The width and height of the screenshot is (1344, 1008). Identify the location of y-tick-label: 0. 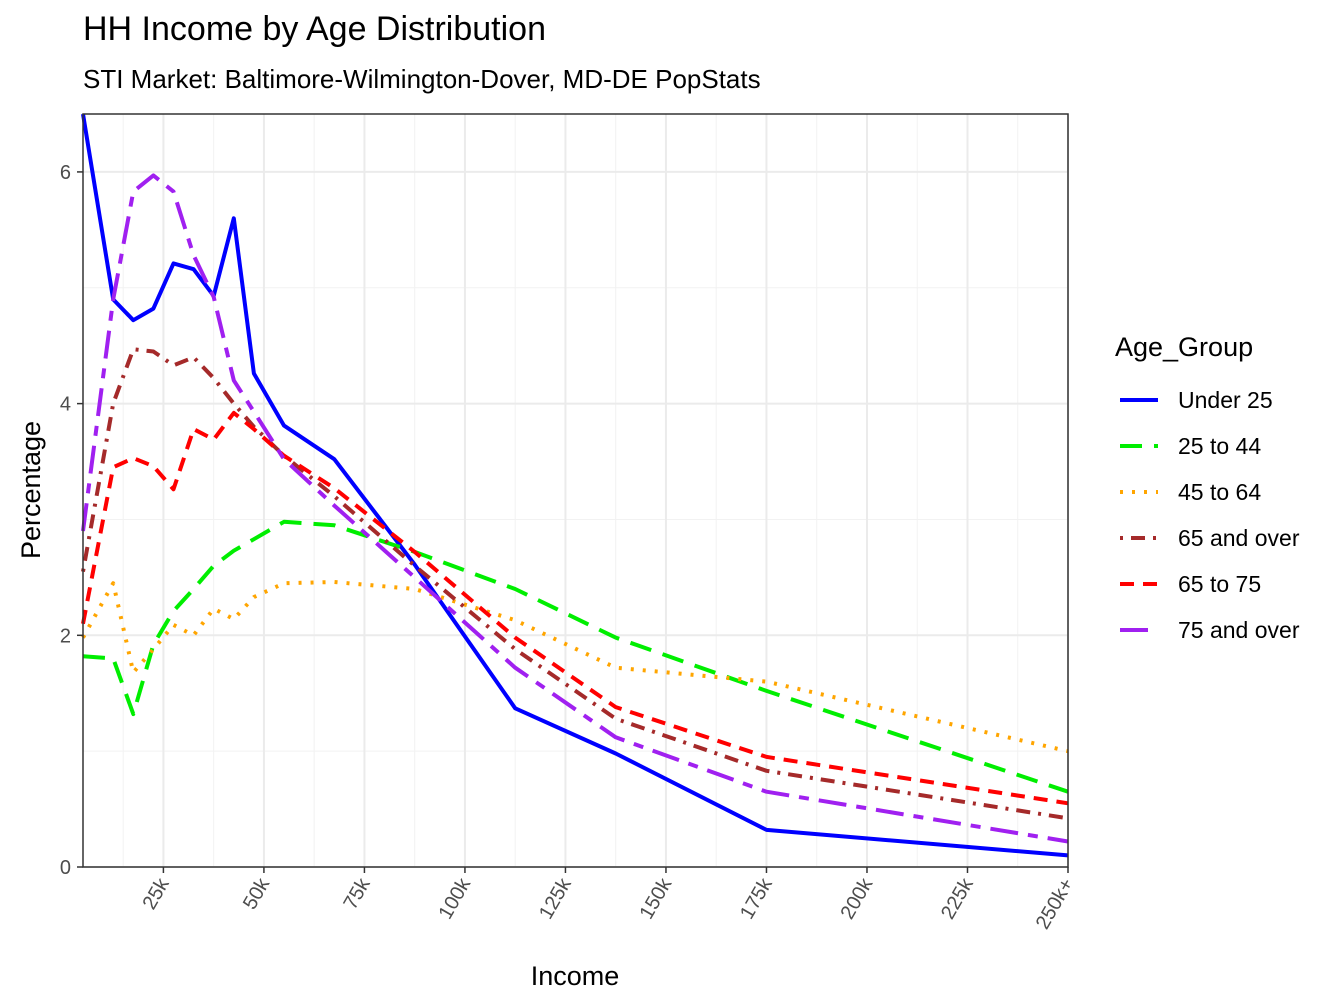
(65, 868).